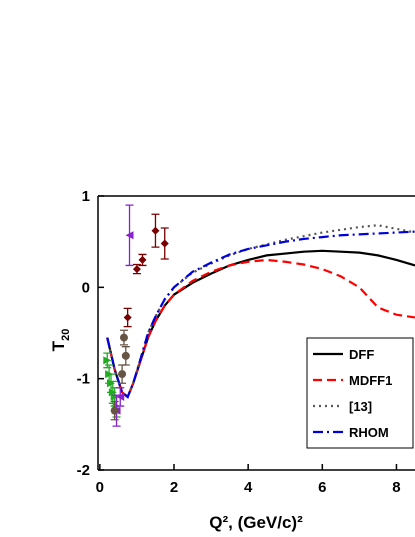 The height and width of the screenshot is (537, 415). Describe the element at coordinates (58, 345) in the screenshot. I see `y-axis-label-main: T` at that location.